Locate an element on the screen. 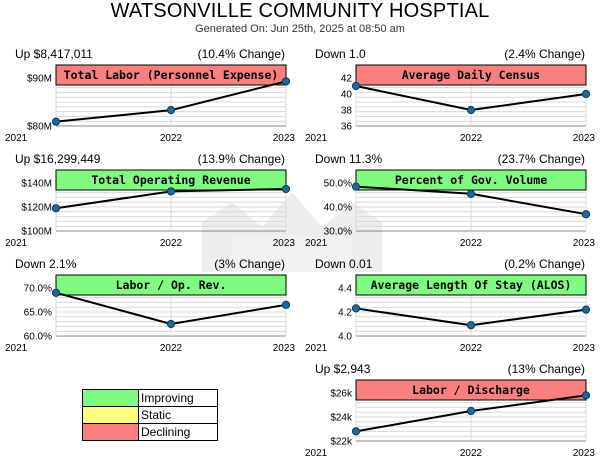 The width and height of the screenshot is (600, 465). status-legend: Improving Static Declining is located at coordinates (150, 415).